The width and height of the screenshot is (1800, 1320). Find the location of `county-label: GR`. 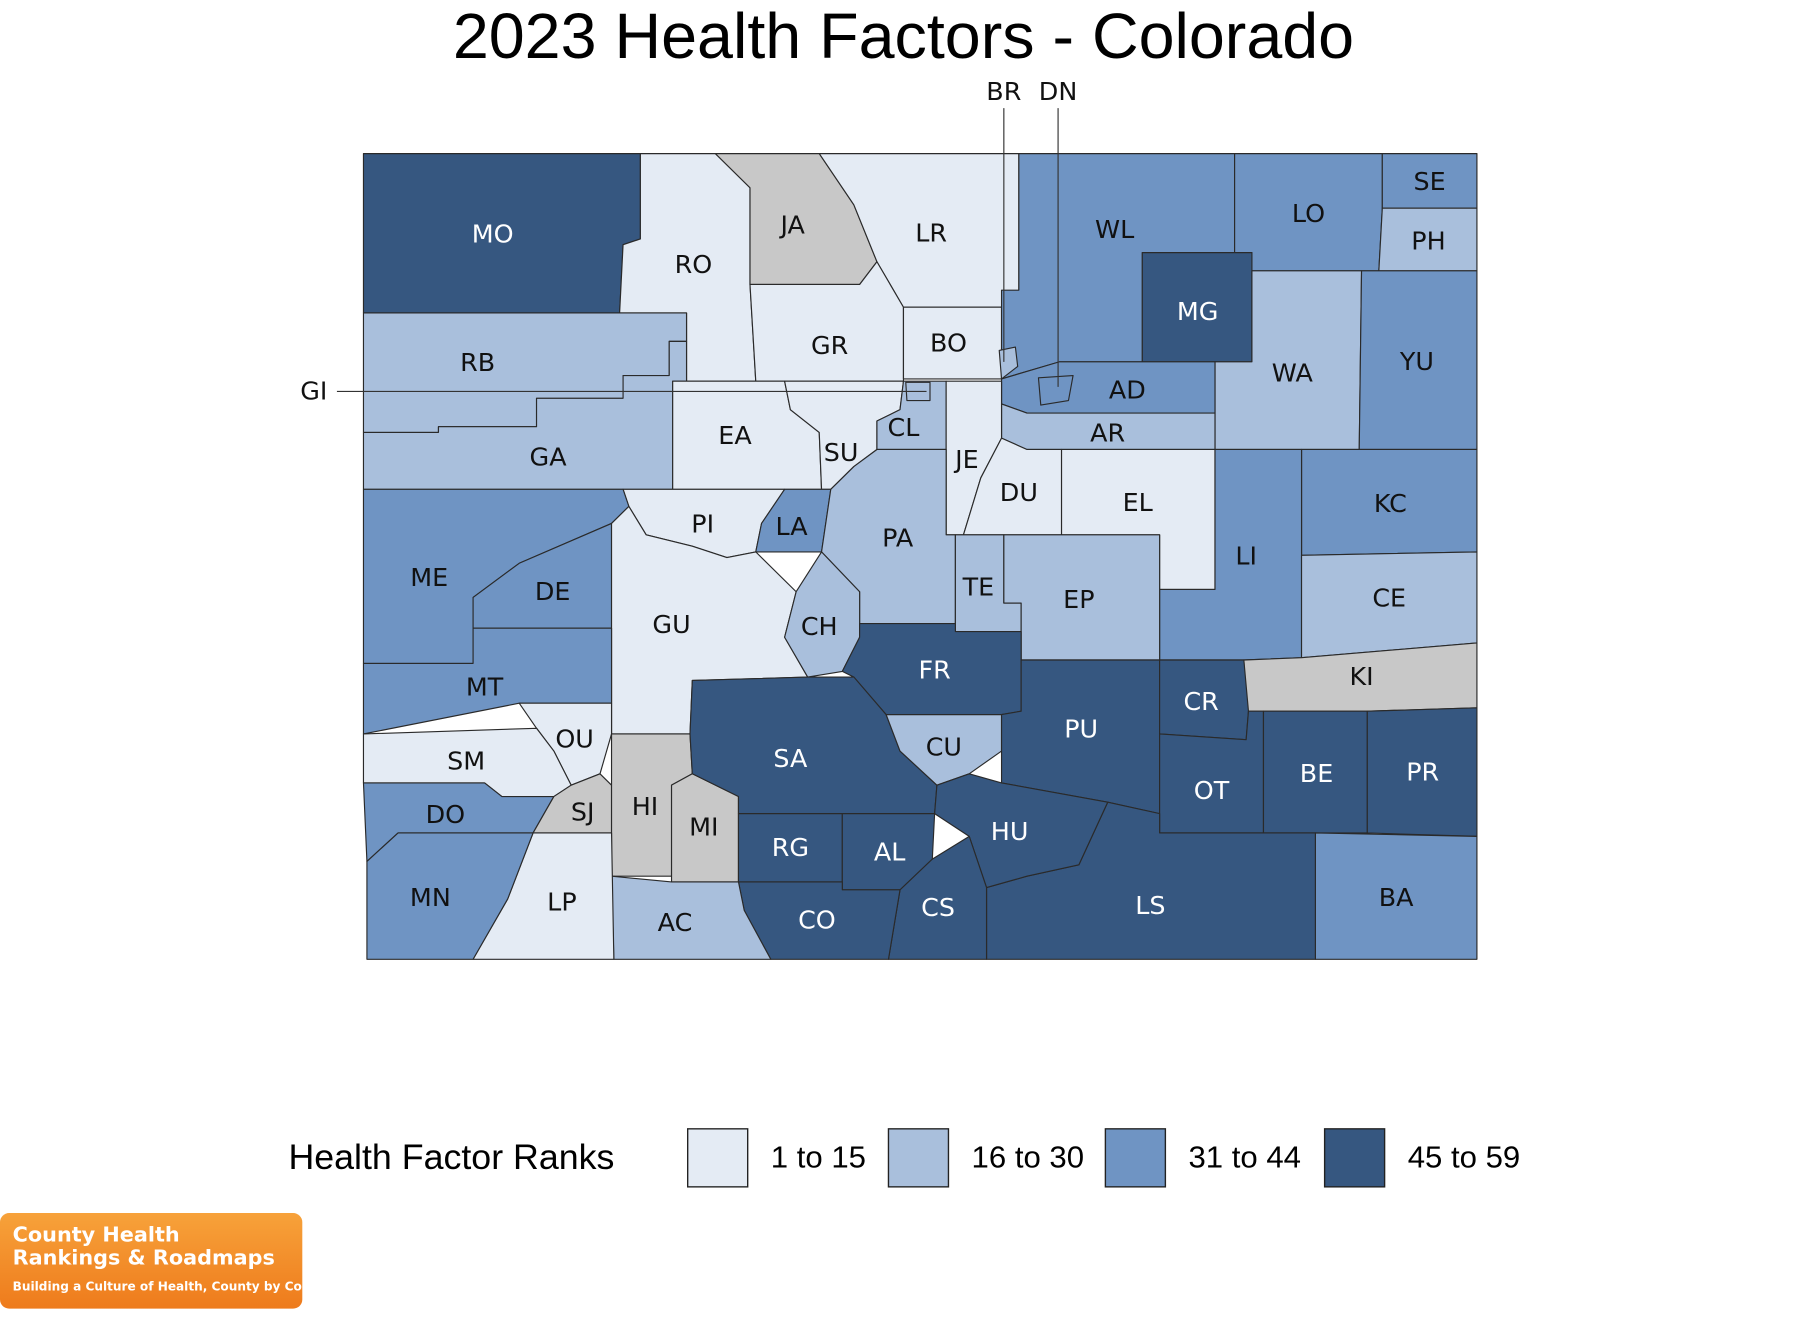

county-label: GR is located at coordinates (829, 345).